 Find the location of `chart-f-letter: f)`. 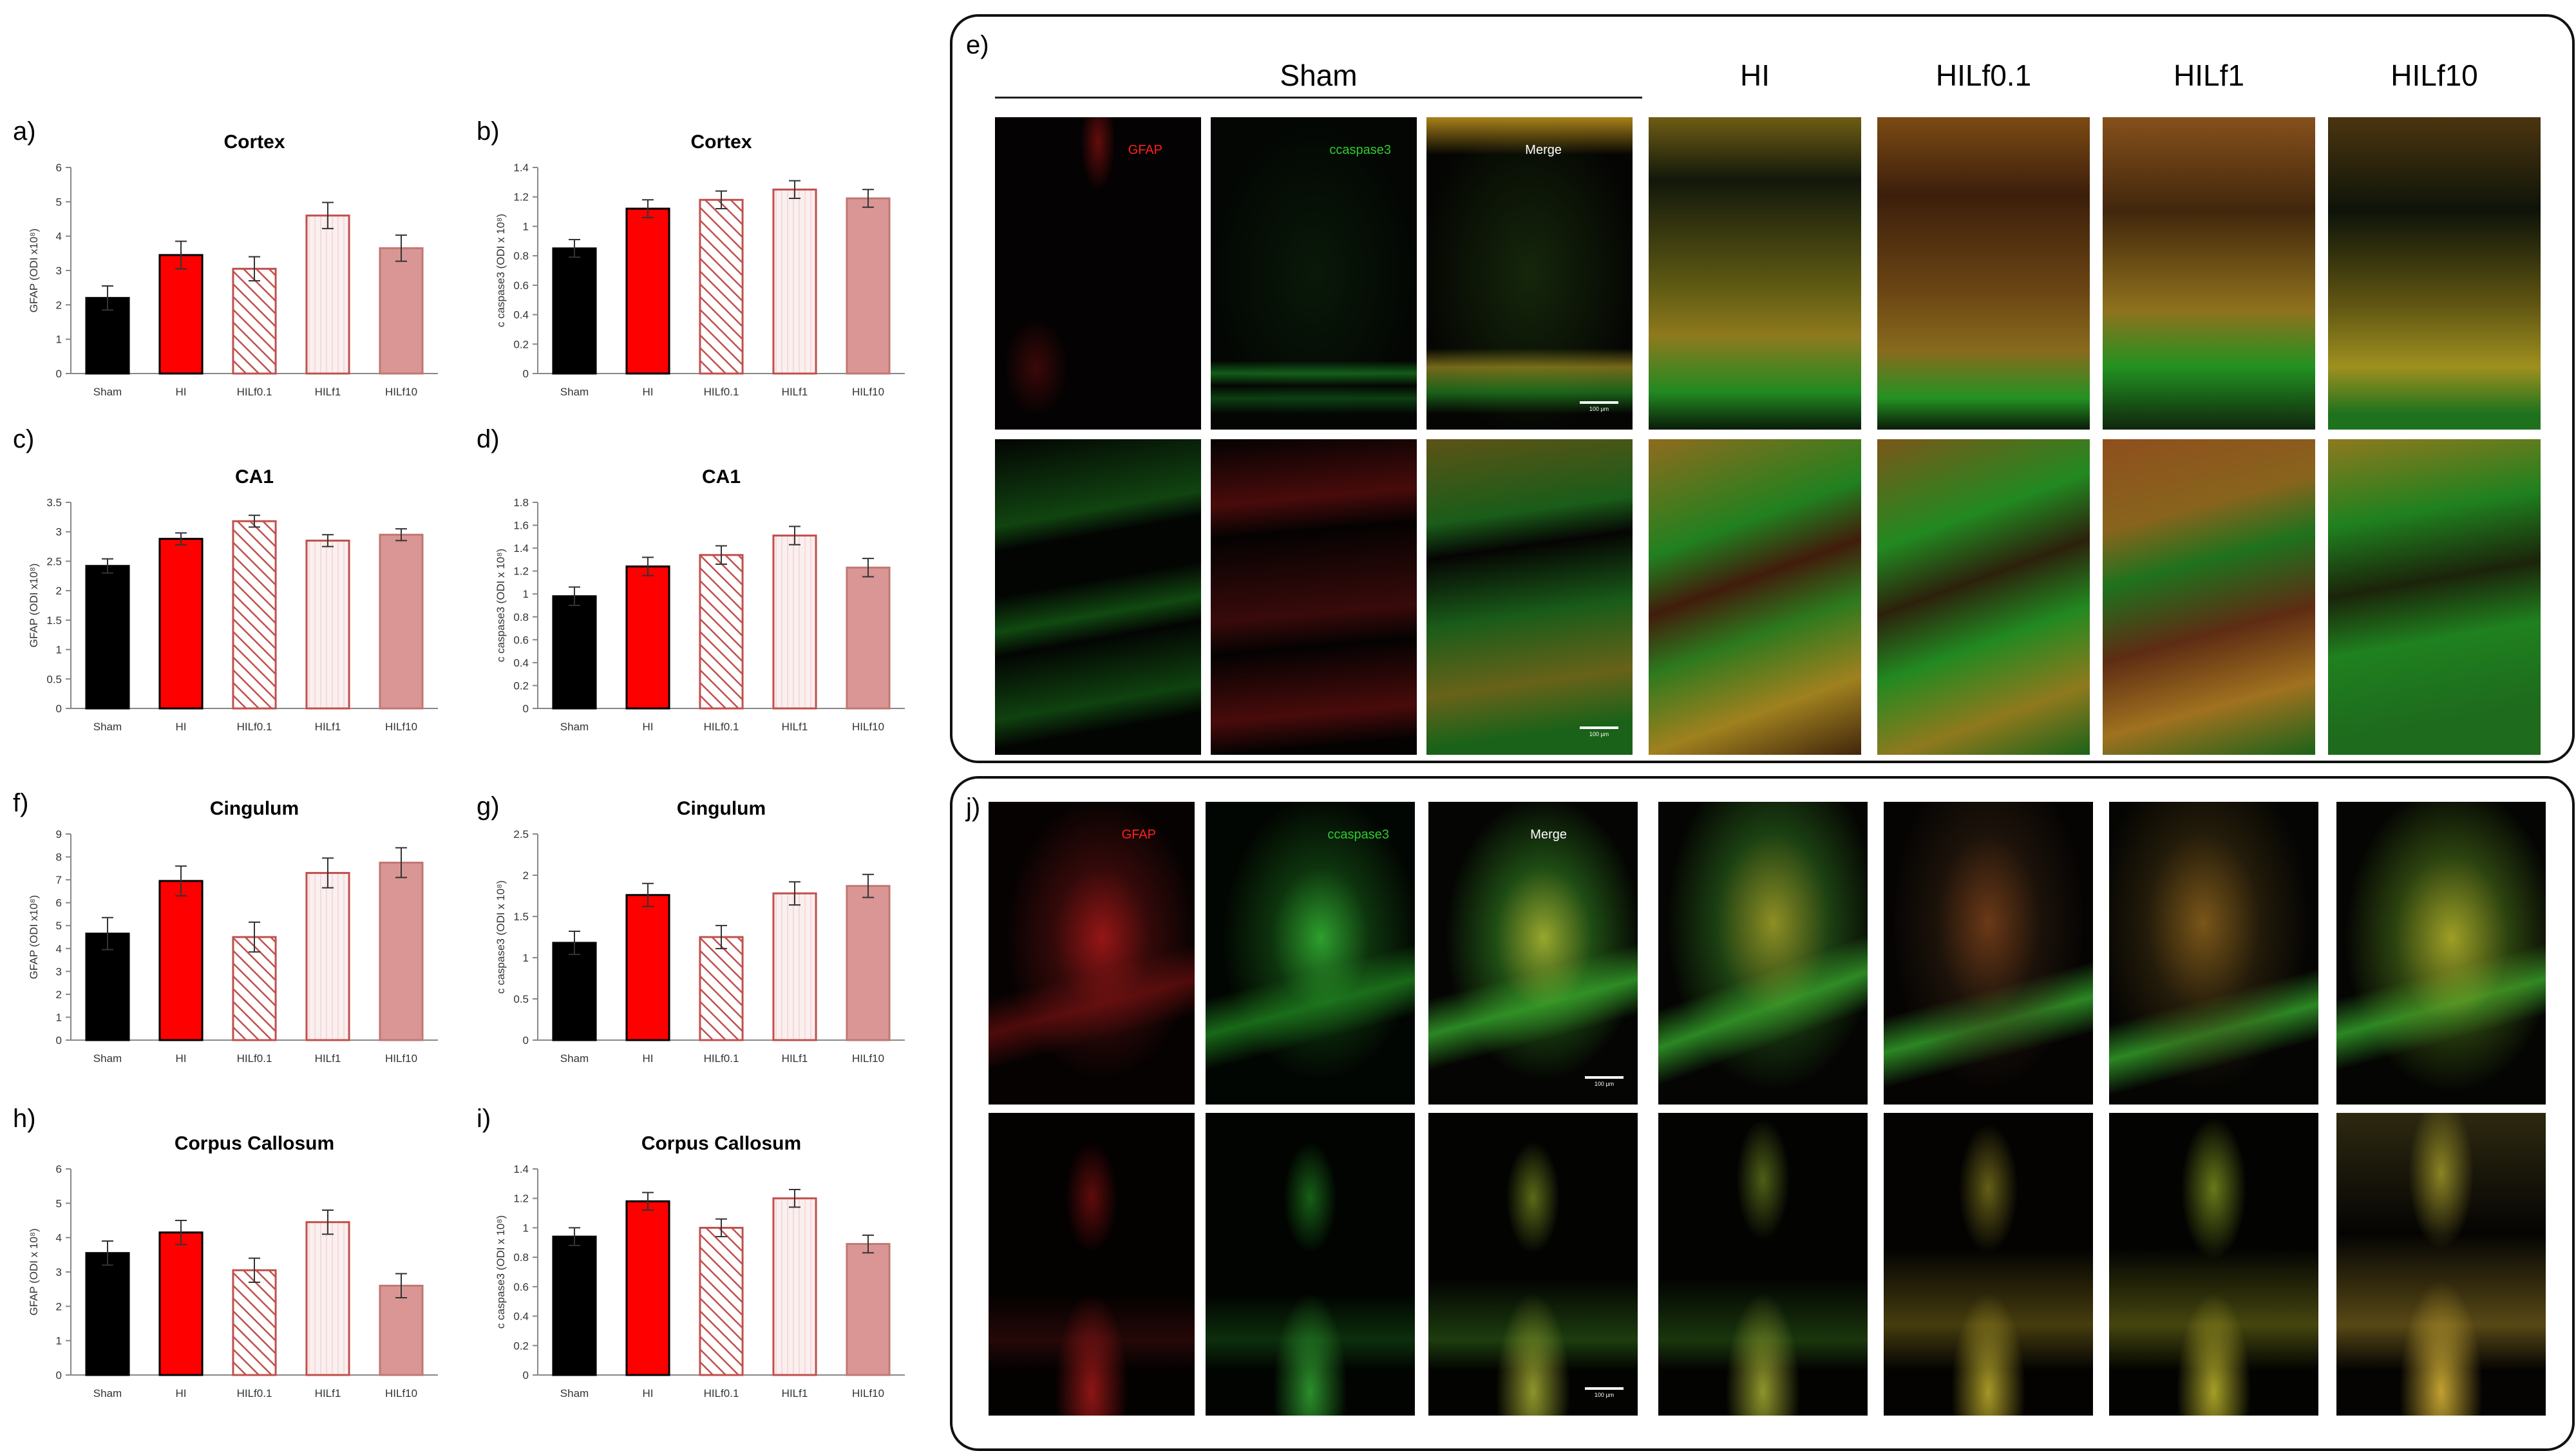

chart-f-letter: f) is located at coordinates (21, 803).